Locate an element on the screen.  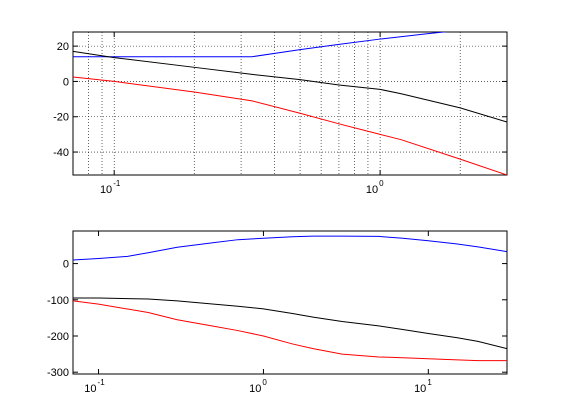
magnitude-y-tick-label: 20 is located at coordinates (63, 47).